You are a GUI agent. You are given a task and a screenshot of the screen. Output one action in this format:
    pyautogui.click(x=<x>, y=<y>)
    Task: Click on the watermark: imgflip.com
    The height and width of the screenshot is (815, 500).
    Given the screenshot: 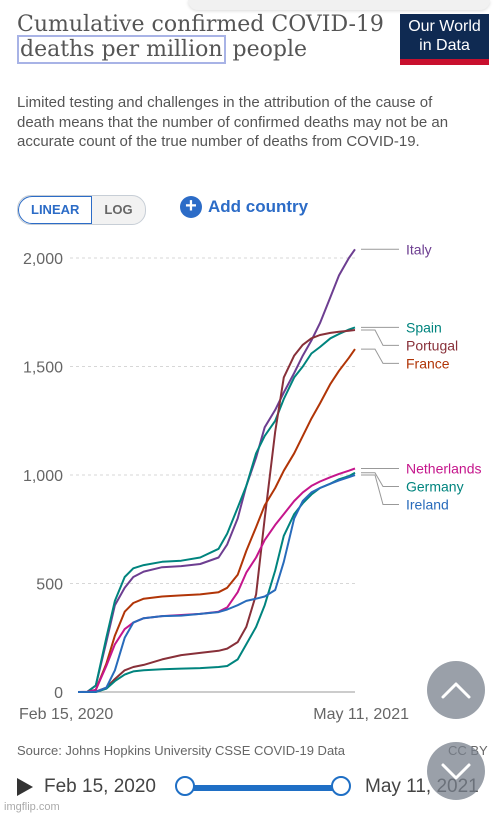 What is the action you would take?
    pyautogui.click(x=32, y=807)
    